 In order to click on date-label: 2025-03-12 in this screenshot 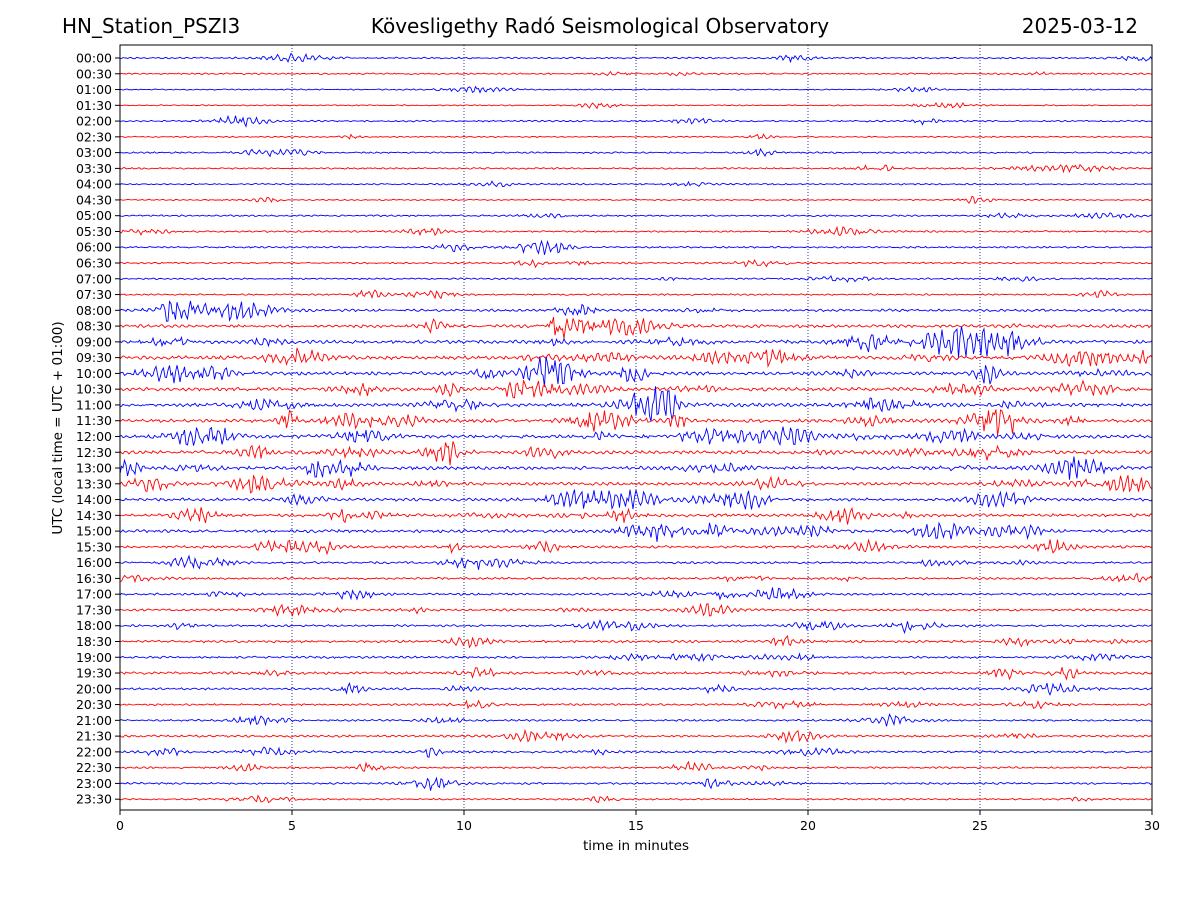, I will do `click(1079, 26)`.